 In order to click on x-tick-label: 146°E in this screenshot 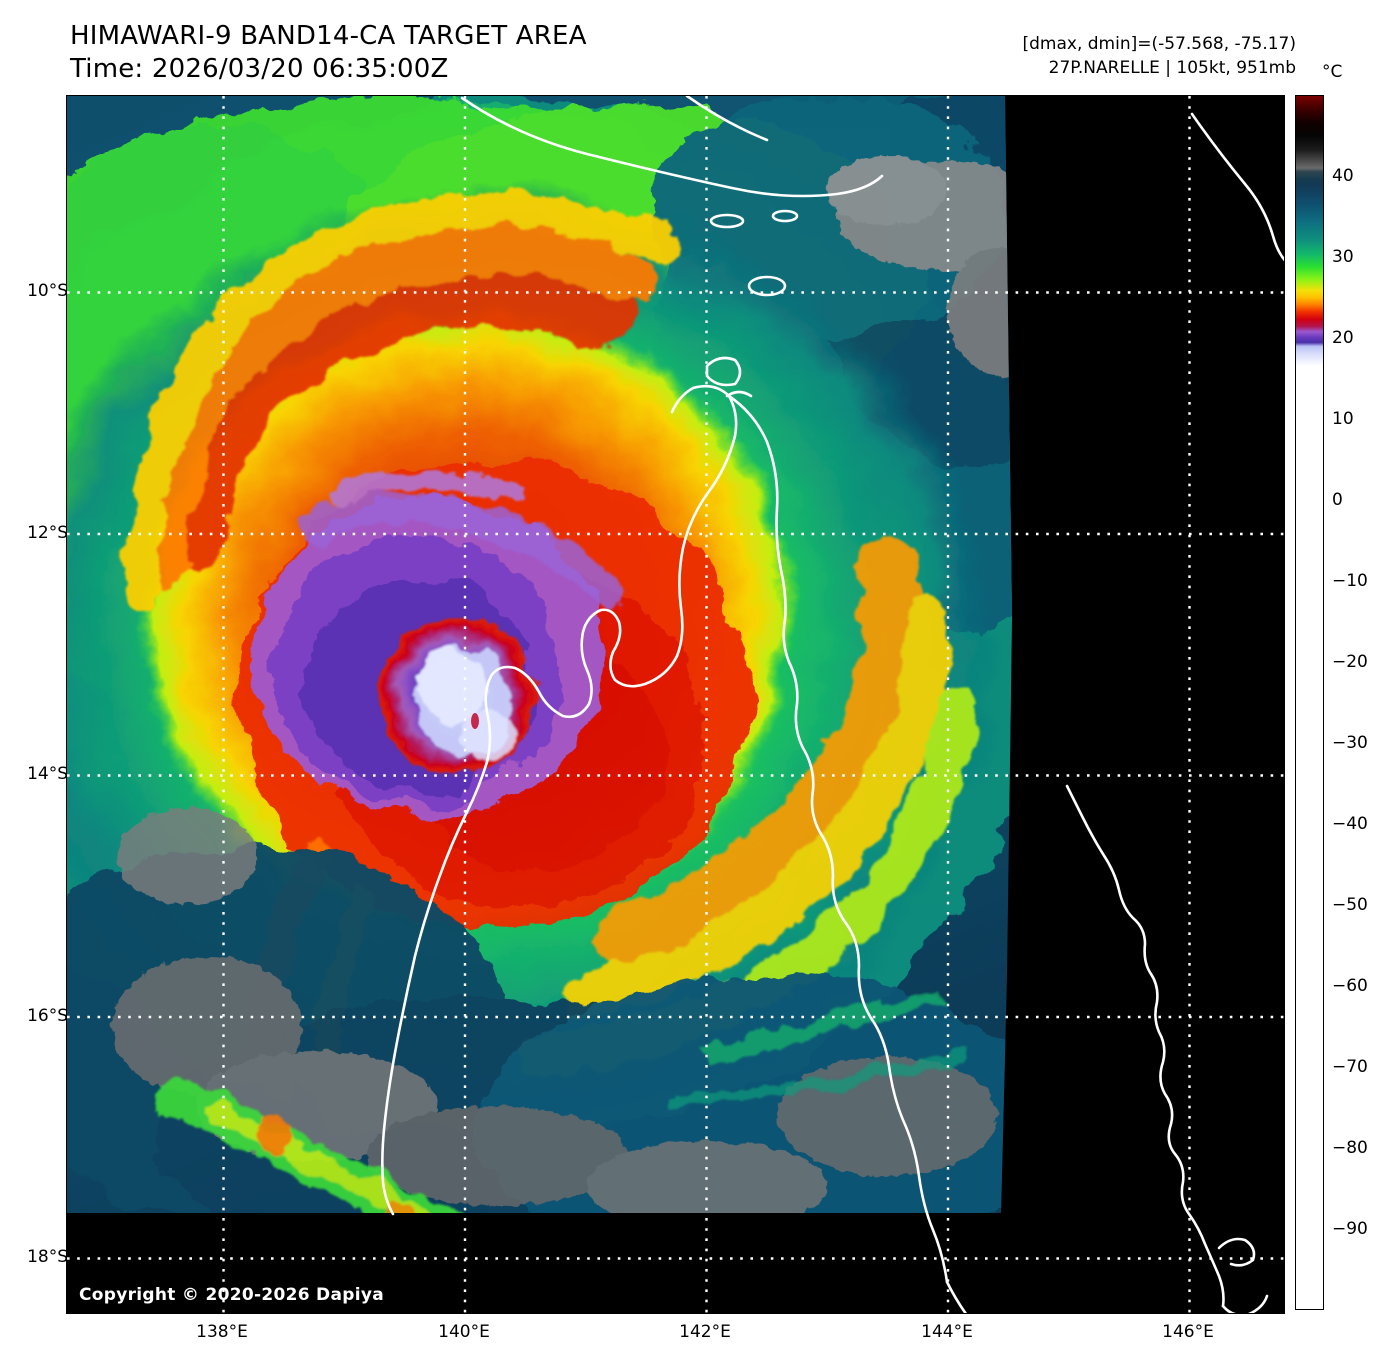, I will do `click(1188, 1332)`.